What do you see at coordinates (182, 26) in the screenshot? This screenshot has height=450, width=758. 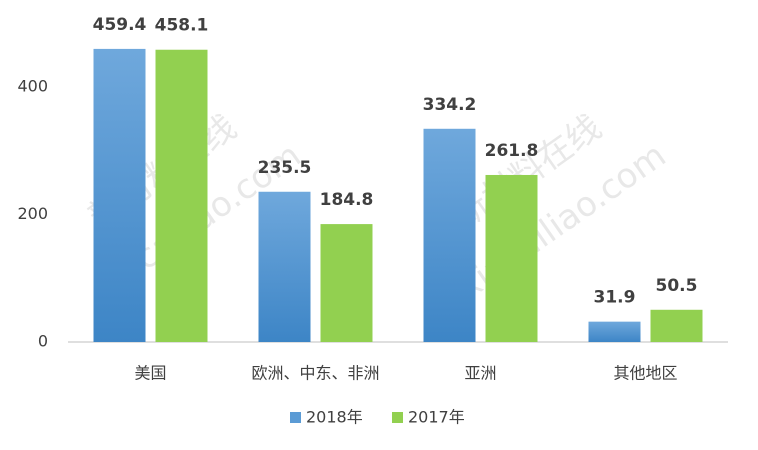 I see `data-label: 458.1` at bounding box center [182, 26].